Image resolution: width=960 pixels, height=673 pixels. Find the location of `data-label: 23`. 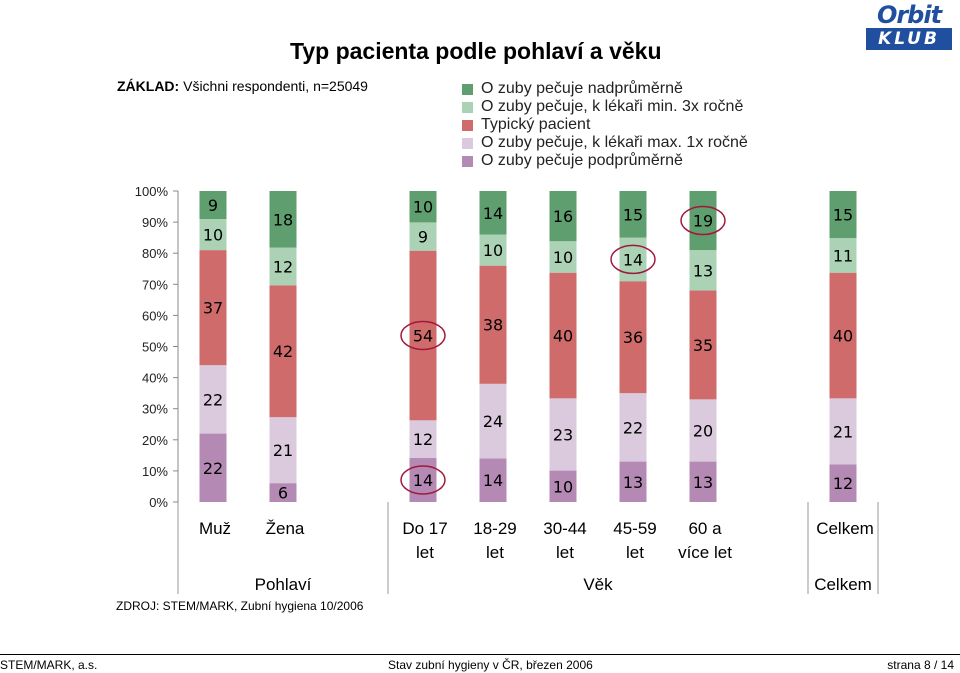

data-label: 23 is located at coordinates (563, 434).